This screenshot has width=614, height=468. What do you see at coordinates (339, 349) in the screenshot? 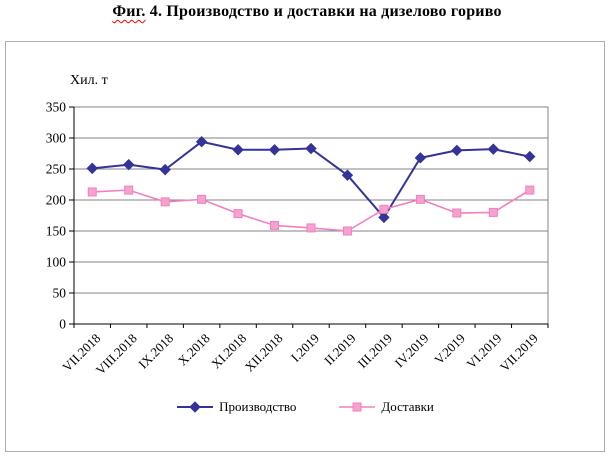
I see `x-tick-label: II.2019` at bounding box center [339, 349].